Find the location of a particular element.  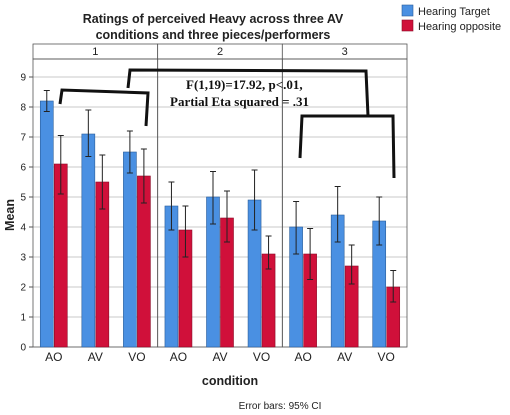

panel-label-1: 1 is located at coordinates (95, 52).